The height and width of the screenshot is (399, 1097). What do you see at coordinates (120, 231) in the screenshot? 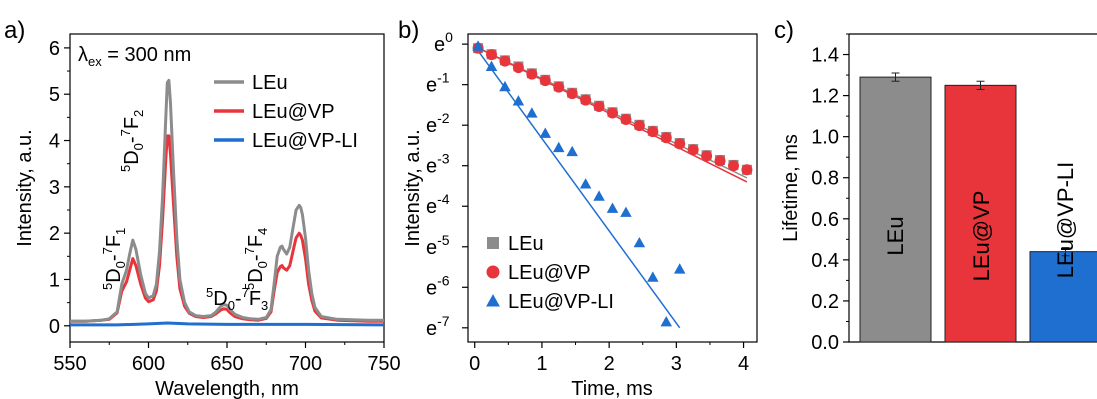
I see `peak-label-sub: 1` at bounding box center [120, 231].